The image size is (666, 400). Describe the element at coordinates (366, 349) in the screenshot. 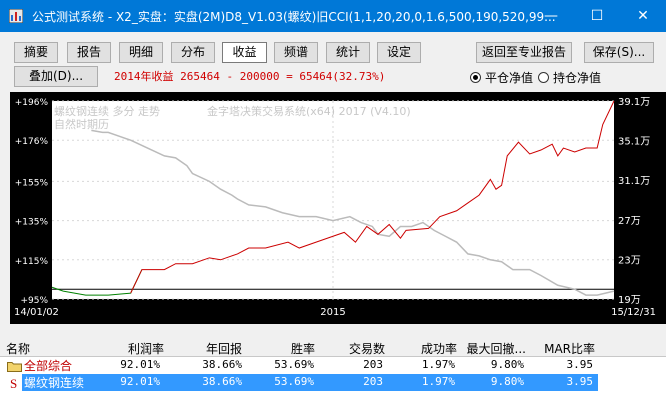

I see `col-header-trade-count: 交易数` at that location.